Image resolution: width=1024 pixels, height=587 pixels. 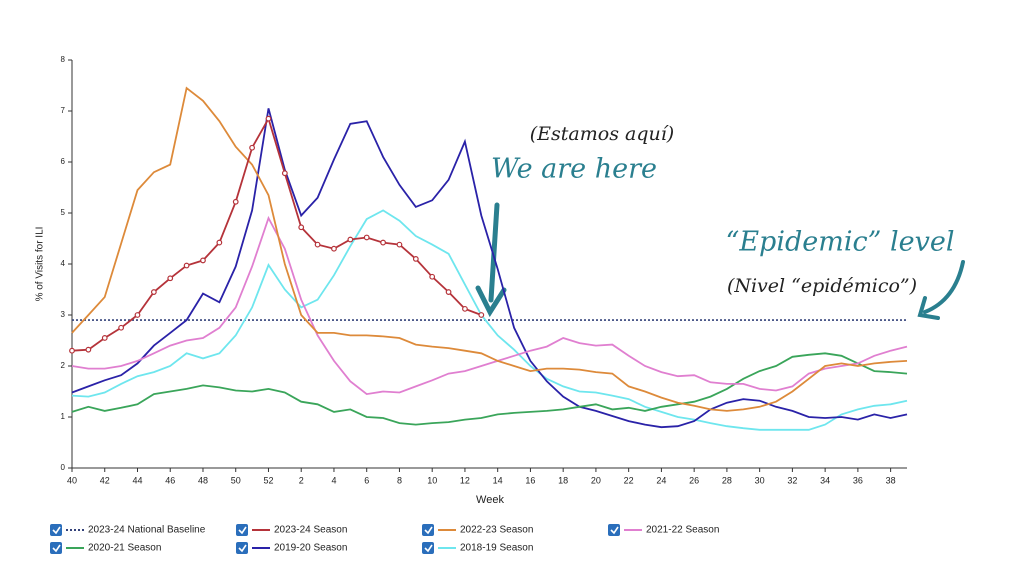 What do you see at coordinates (574, 169) in the screenshot?
I see `annotation: We are here` at bounding box center [574, 169].